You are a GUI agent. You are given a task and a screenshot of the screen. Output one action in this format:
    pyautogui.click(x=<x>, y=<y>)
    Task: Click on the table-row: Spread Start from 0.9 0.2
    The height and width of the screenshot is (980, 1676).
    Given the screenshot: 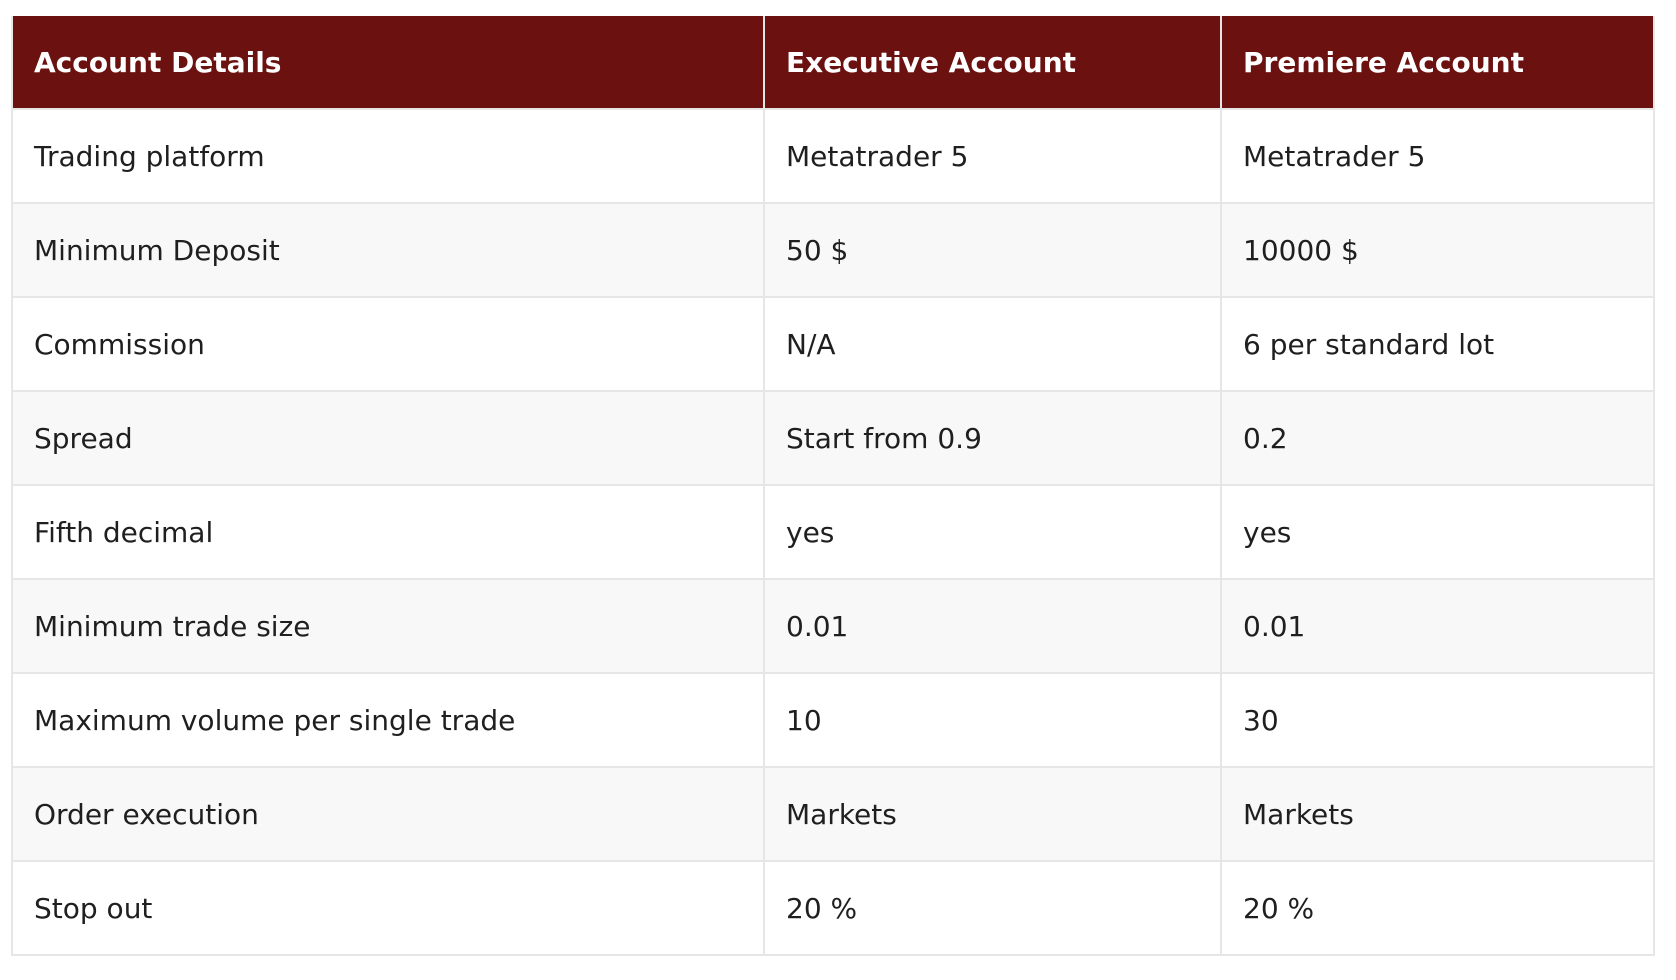 What is the action you would take?
    pyautogui.click(x=833, y=438)
    